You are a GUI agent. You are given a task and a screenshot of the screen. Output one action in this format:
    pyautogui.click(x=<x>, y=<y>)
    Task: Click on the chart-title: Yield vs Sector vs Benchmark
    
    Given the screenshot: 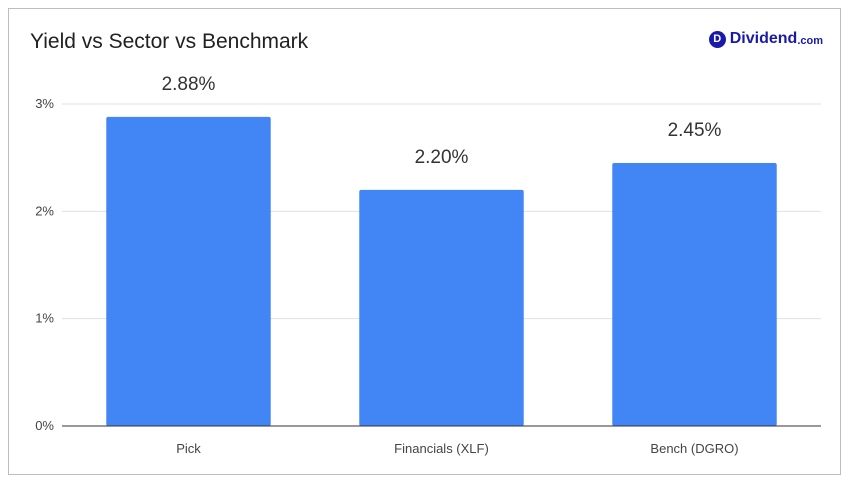 What is the action you would take?
    pyautogui.click(x=169, y=41)
    